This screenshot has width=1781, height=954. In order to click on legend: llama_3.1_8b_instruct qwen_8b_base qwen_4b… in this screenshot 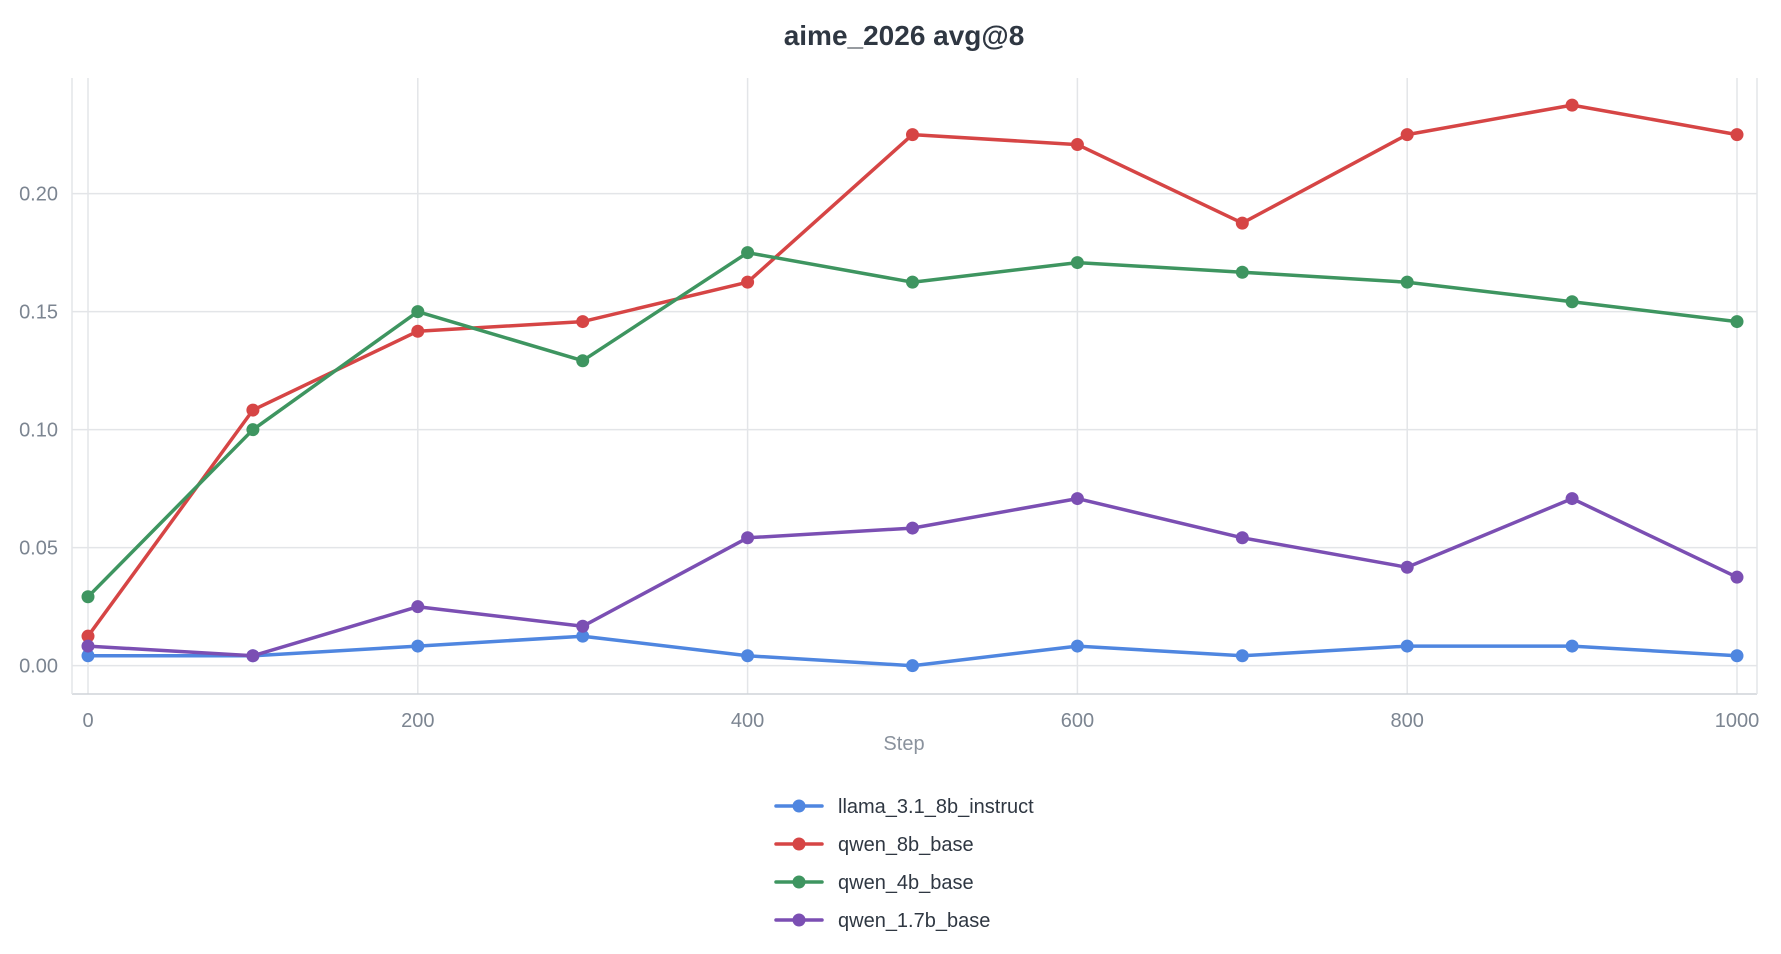, I will do `click(904, 864)`.